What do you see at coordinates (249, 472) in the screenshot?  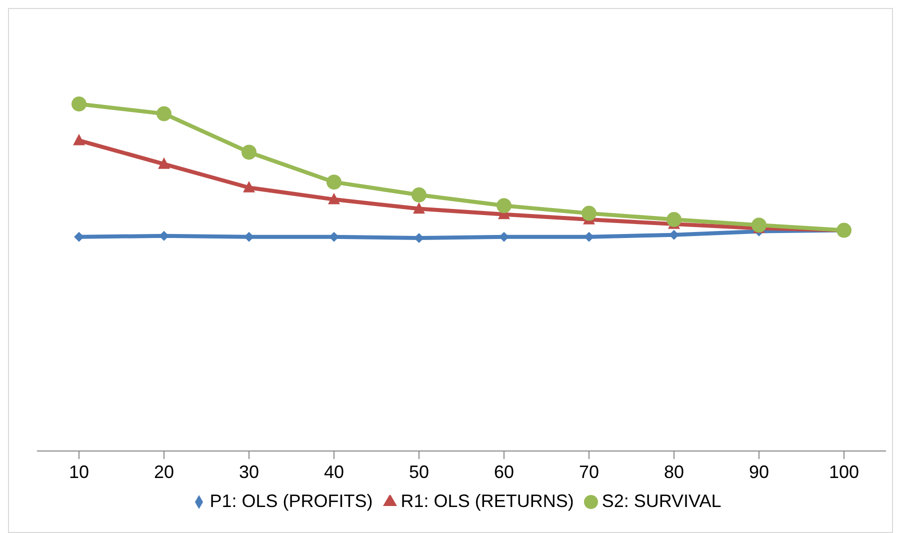 I see `x-tick-label: 30` at bounding box center [249, 472].